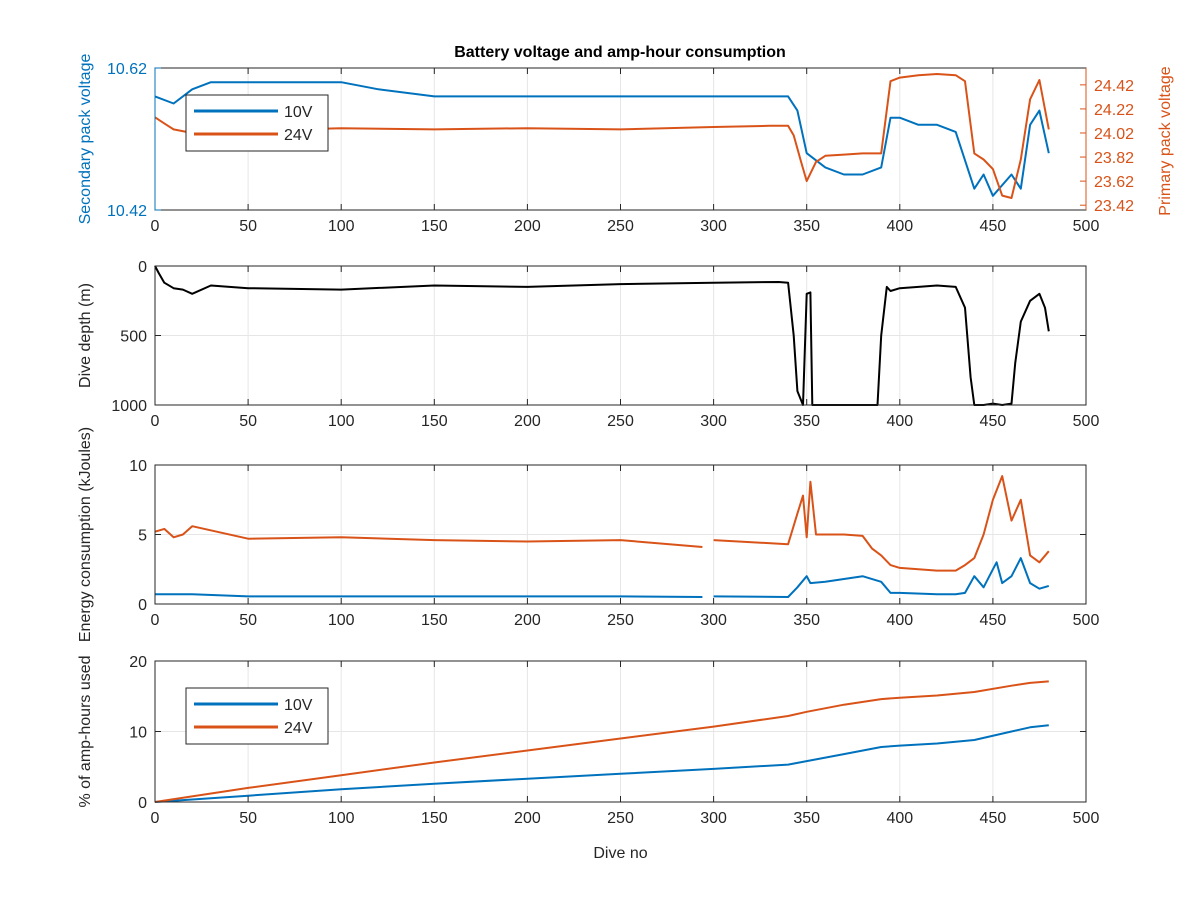 This screenshot has width=1200, height=900. What do you see at coordinates (129, 406) in the screenshot?
I see `y-tick-label: 1000` at bounding box center [129, 406].